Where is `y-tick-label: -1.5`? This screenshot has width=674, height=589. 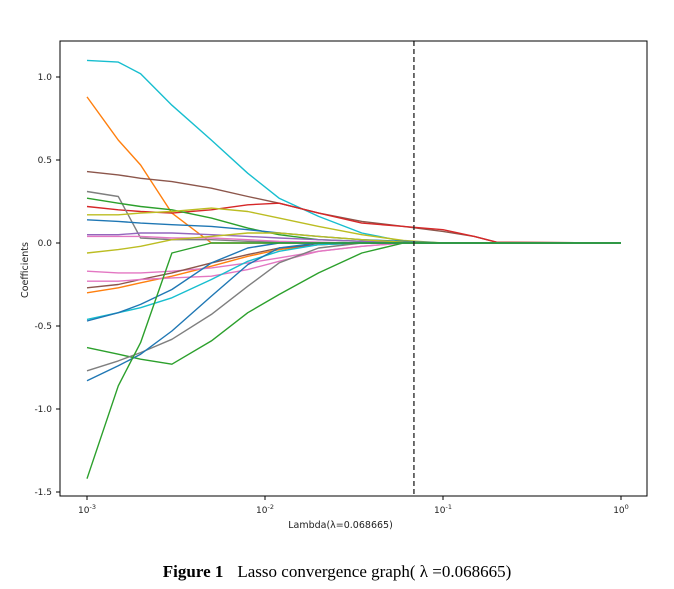 y-tick-label: -1.5 is located at coordinates (43, 493).